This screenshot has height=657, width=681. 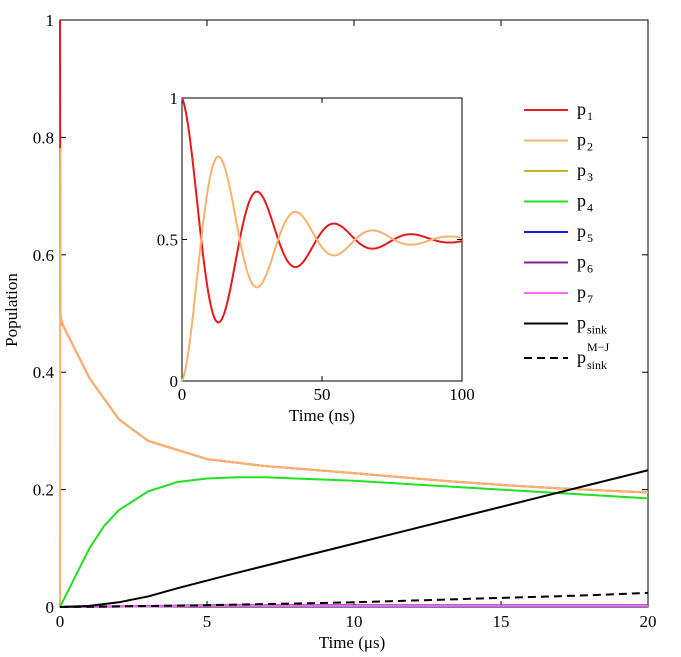 I want to click on legend-entry: p1, so click(x=585, y=111).